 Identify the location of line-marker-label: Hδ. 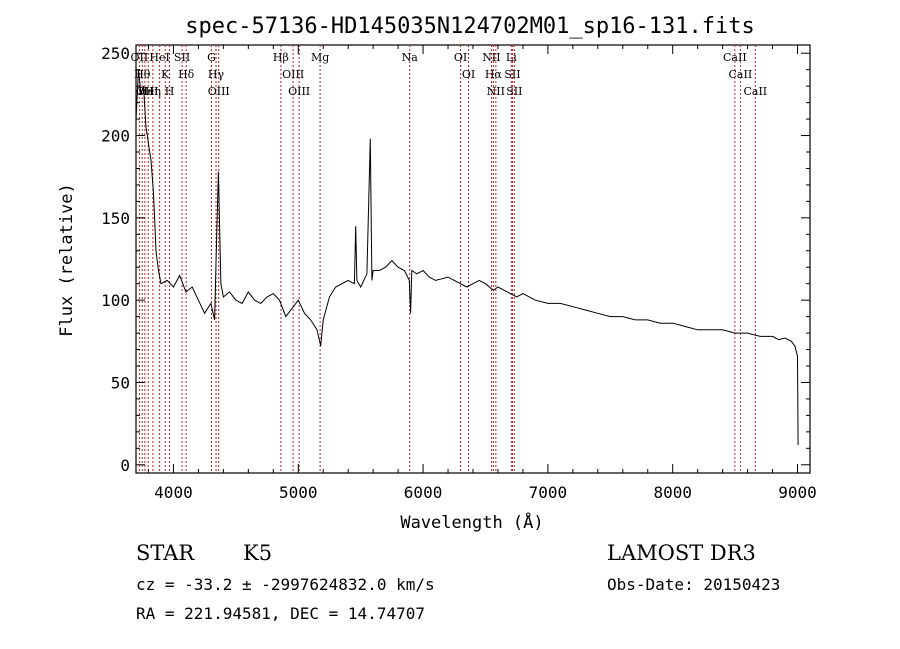
(186, 74).